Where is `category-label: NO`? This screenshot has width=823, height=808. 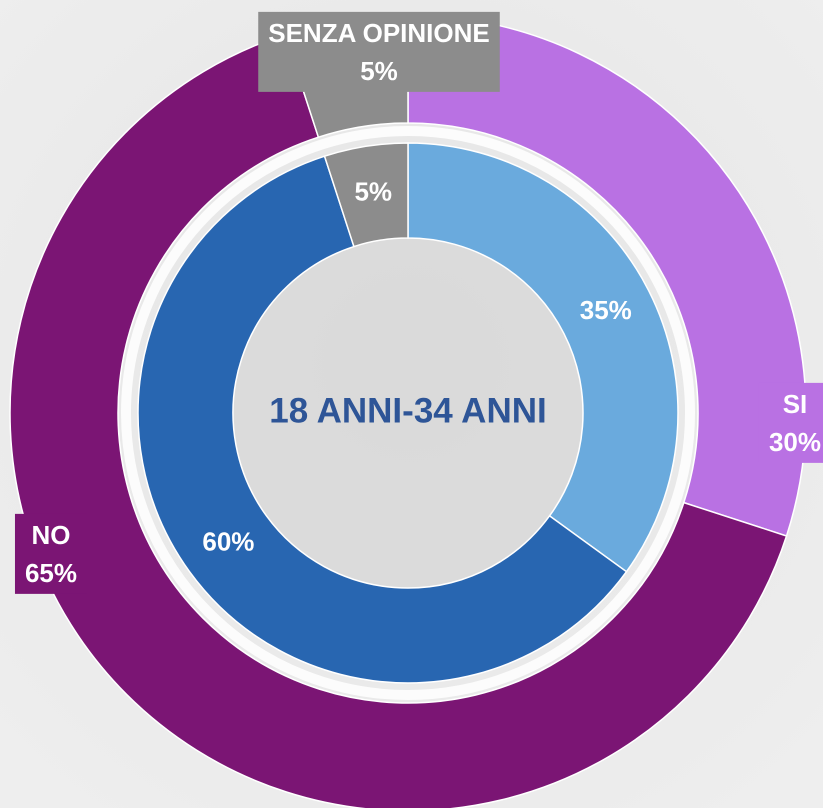 category-label: NO is located at coordinates (51, 535).